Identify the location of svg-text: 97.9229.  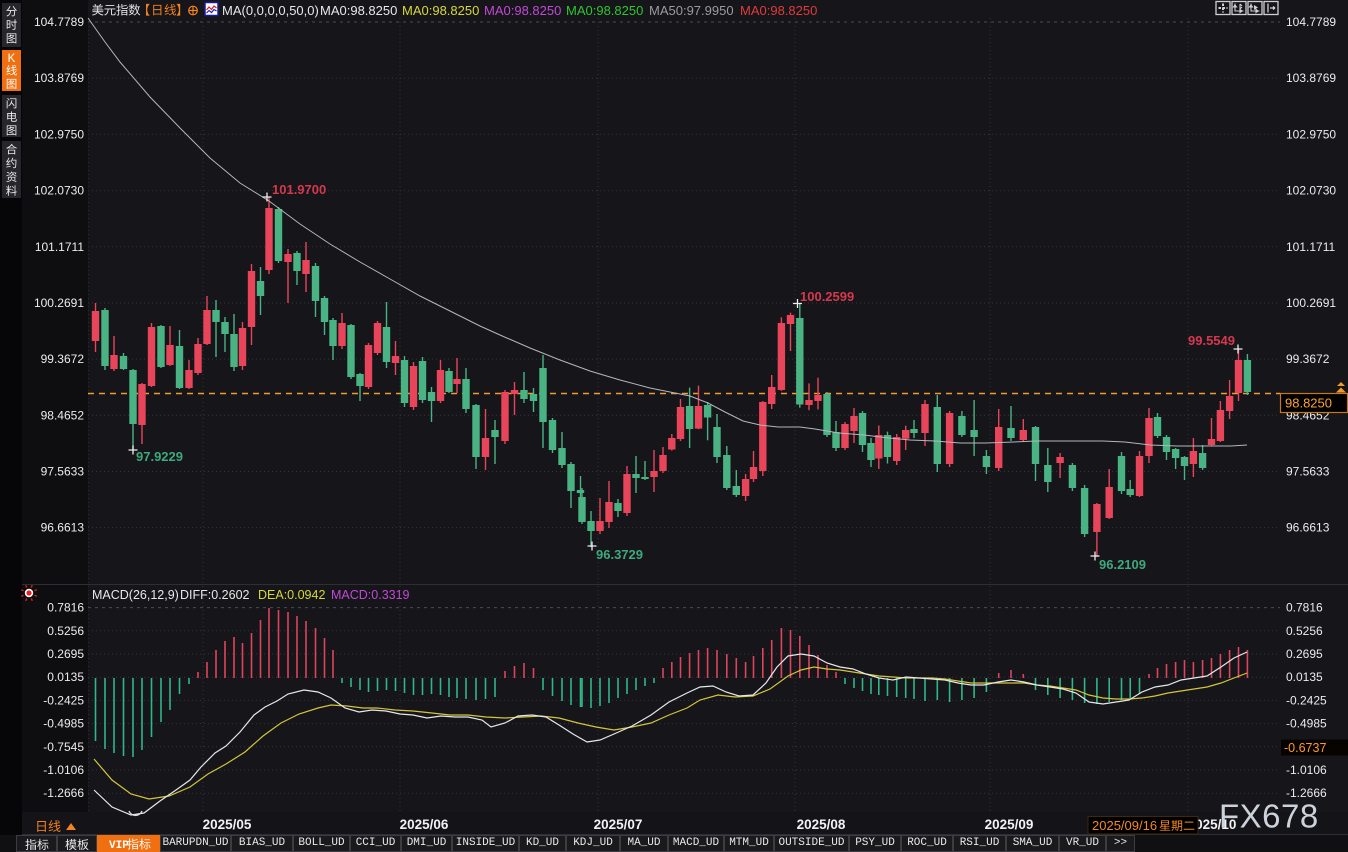
(159, 456).